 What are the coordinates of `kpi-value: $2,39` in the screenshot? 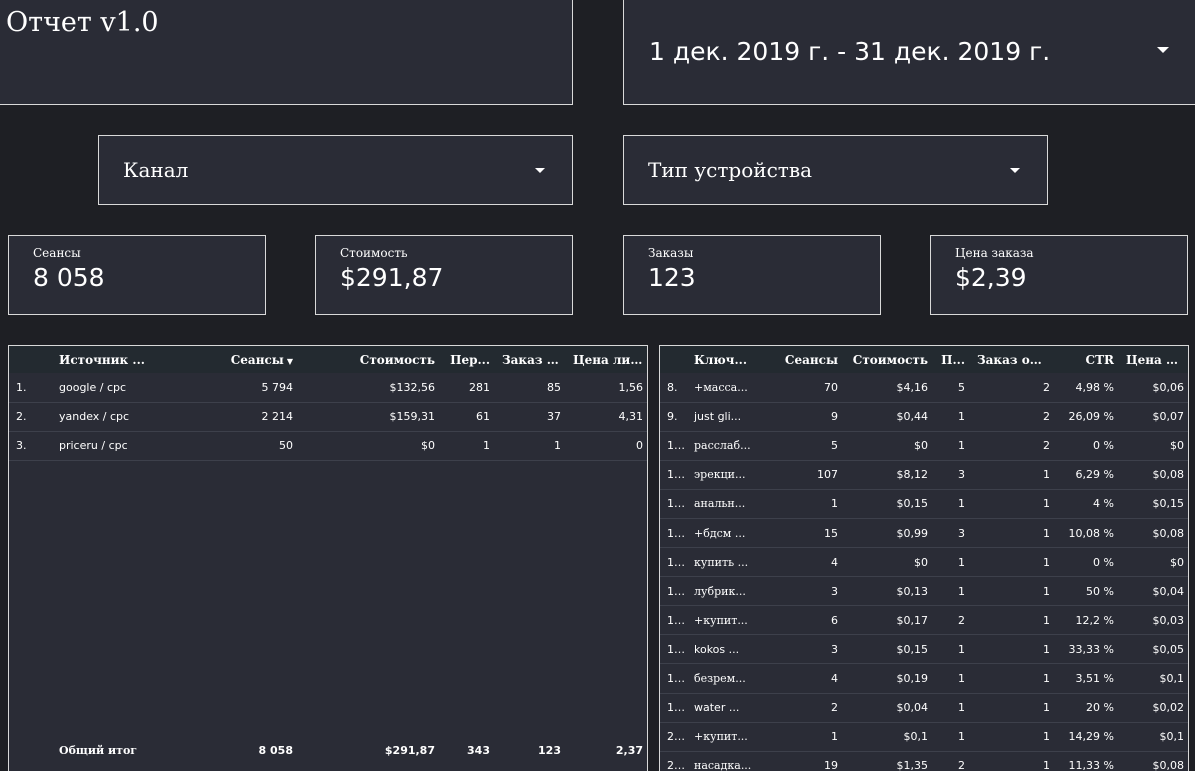 It's located at (991, 277).